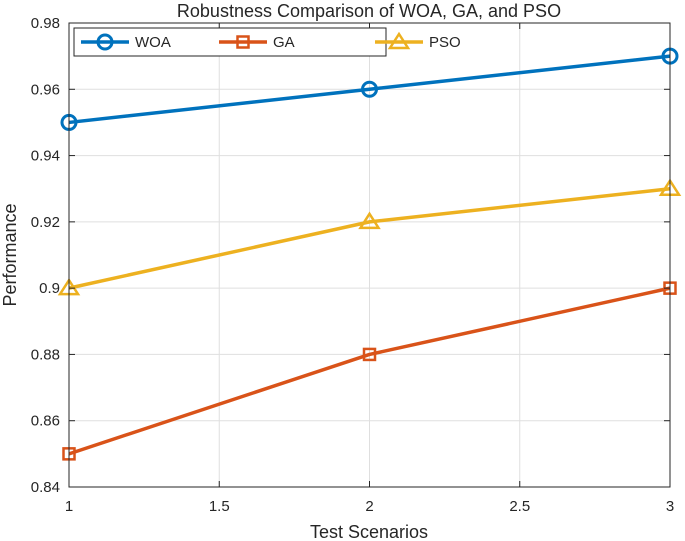  I want to click on x-tick-label: 1.5, so click(219, 506).